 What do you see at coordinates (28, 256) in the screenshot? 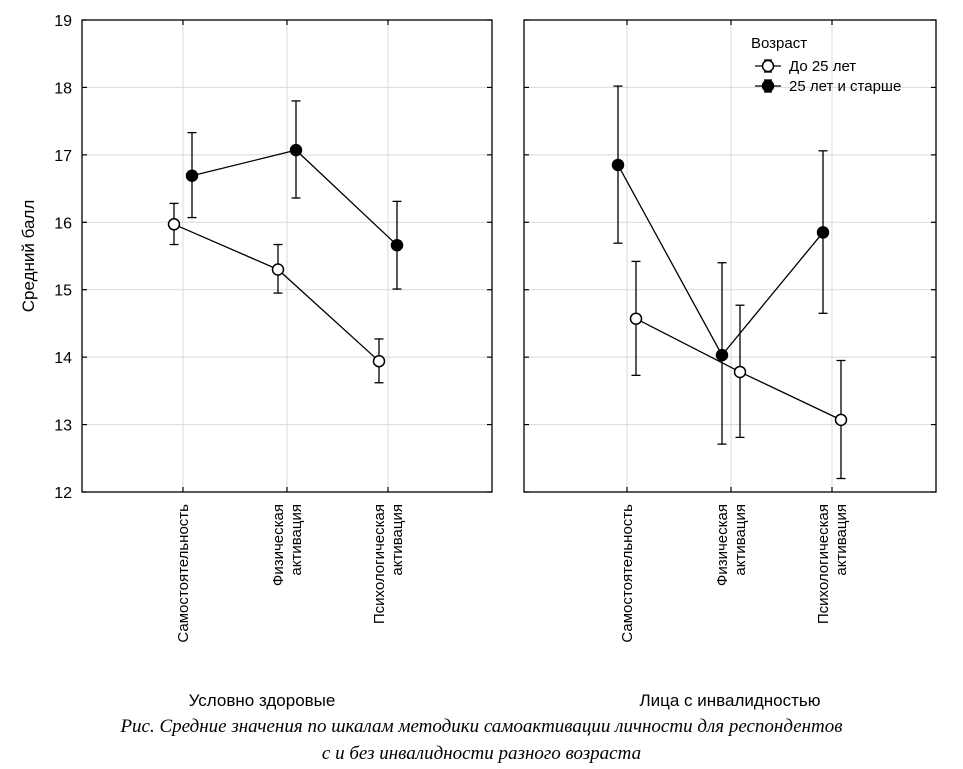
I see `y-axis-label: Средний балл` at bounding box center [28, 256].